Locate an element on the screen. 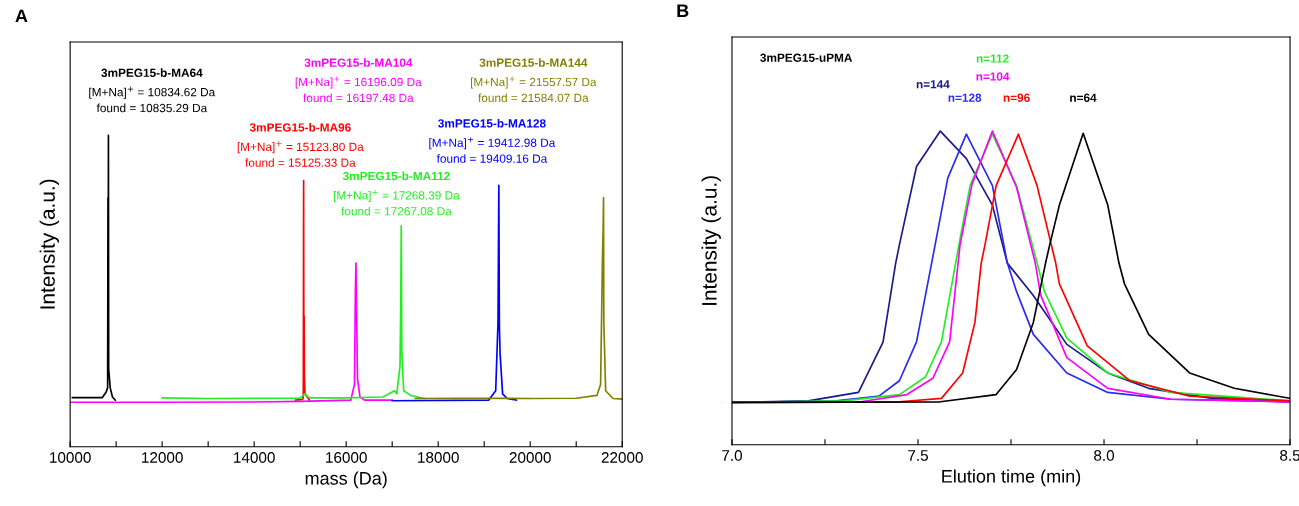  x-tick-label: 14000 is located at coordinates (254, 457).